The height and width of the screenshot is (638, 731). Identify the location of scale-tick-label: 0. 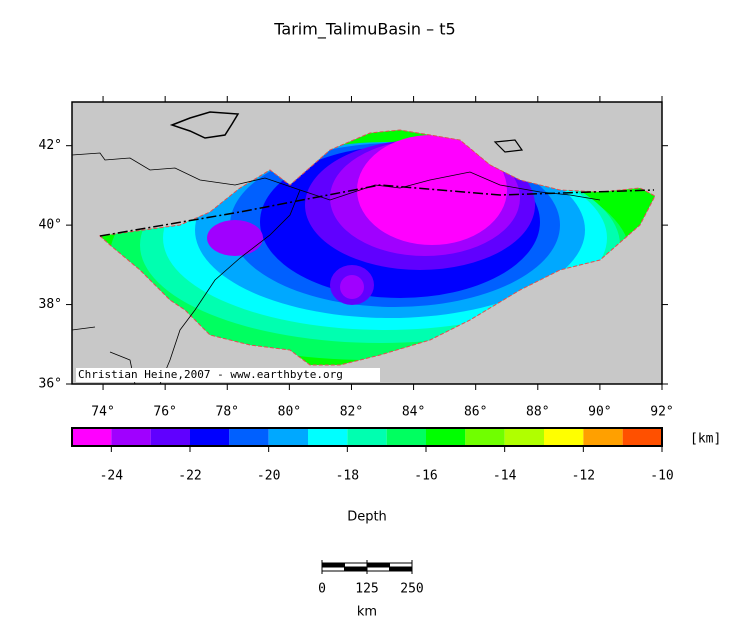
(322, 589).